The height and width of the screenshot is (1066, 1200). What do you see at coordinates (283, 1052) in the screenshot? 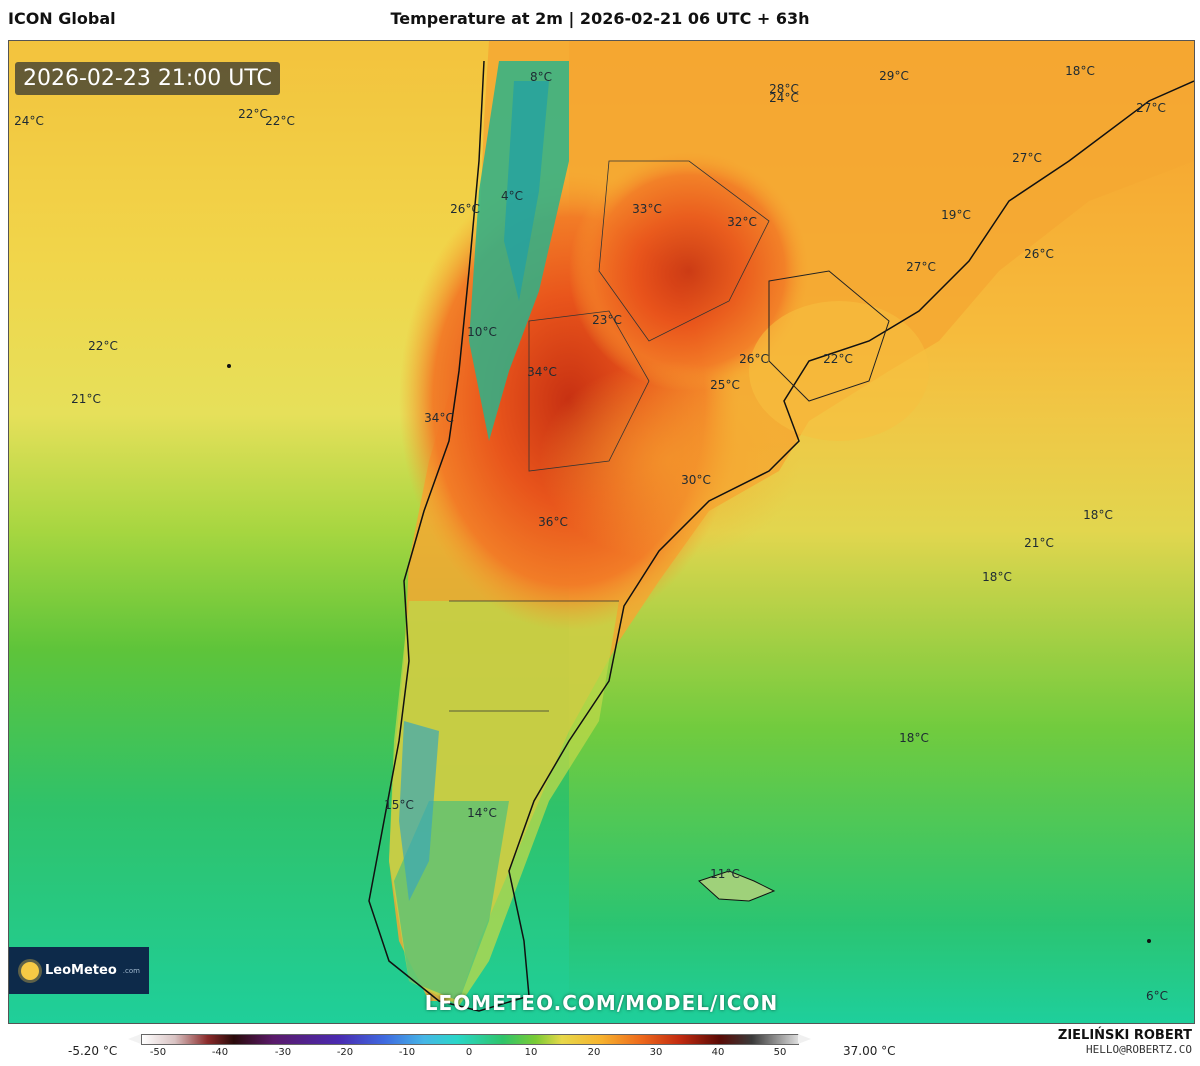
I see `legend-tick: -30` at bounding box center [283, 1052].